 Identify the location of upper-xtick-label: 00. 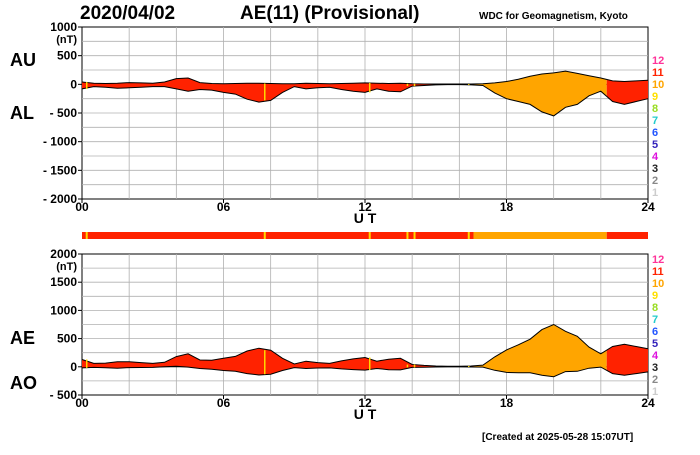
(82, 207).